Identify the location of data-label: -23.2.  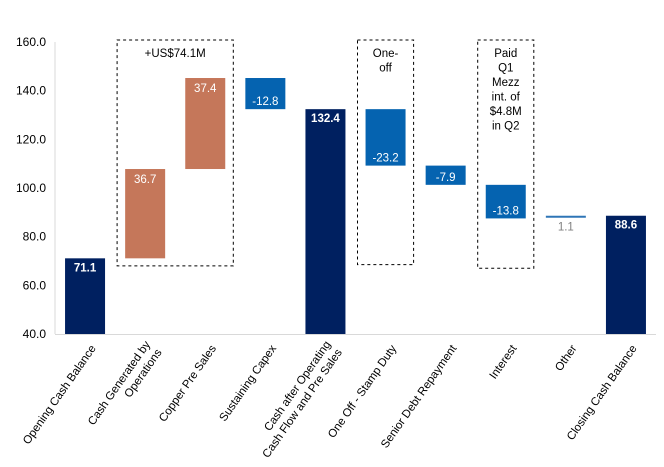
(385, 159).